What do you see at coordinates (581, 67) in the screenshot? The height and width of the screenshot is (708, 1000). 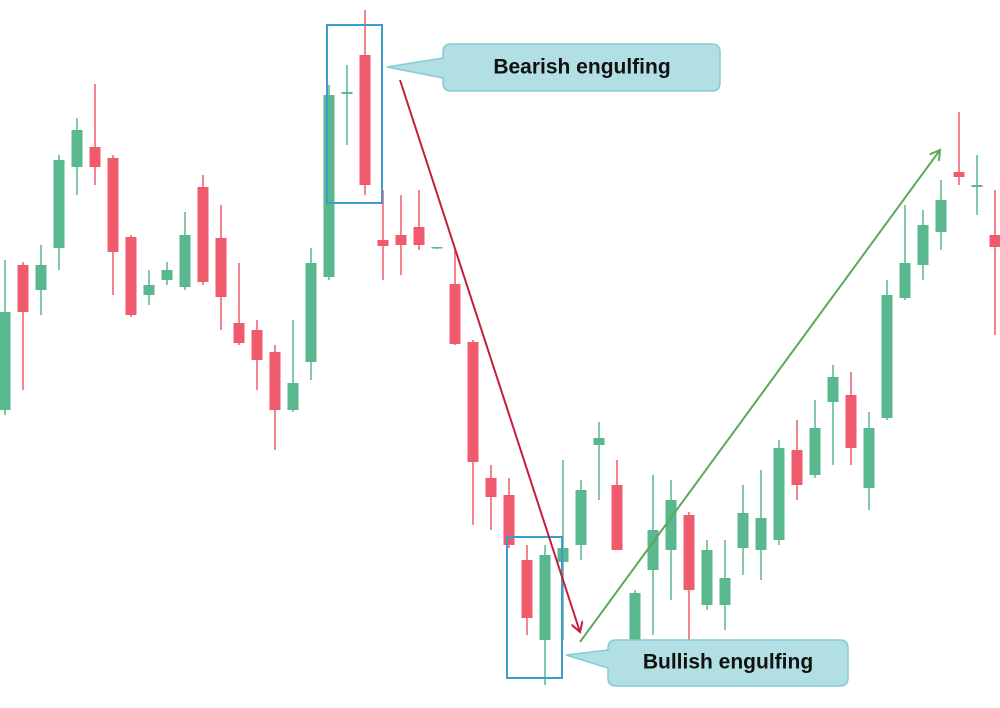 I see `callout-text: Bearish engulfing` at bounding box center [581, 67].